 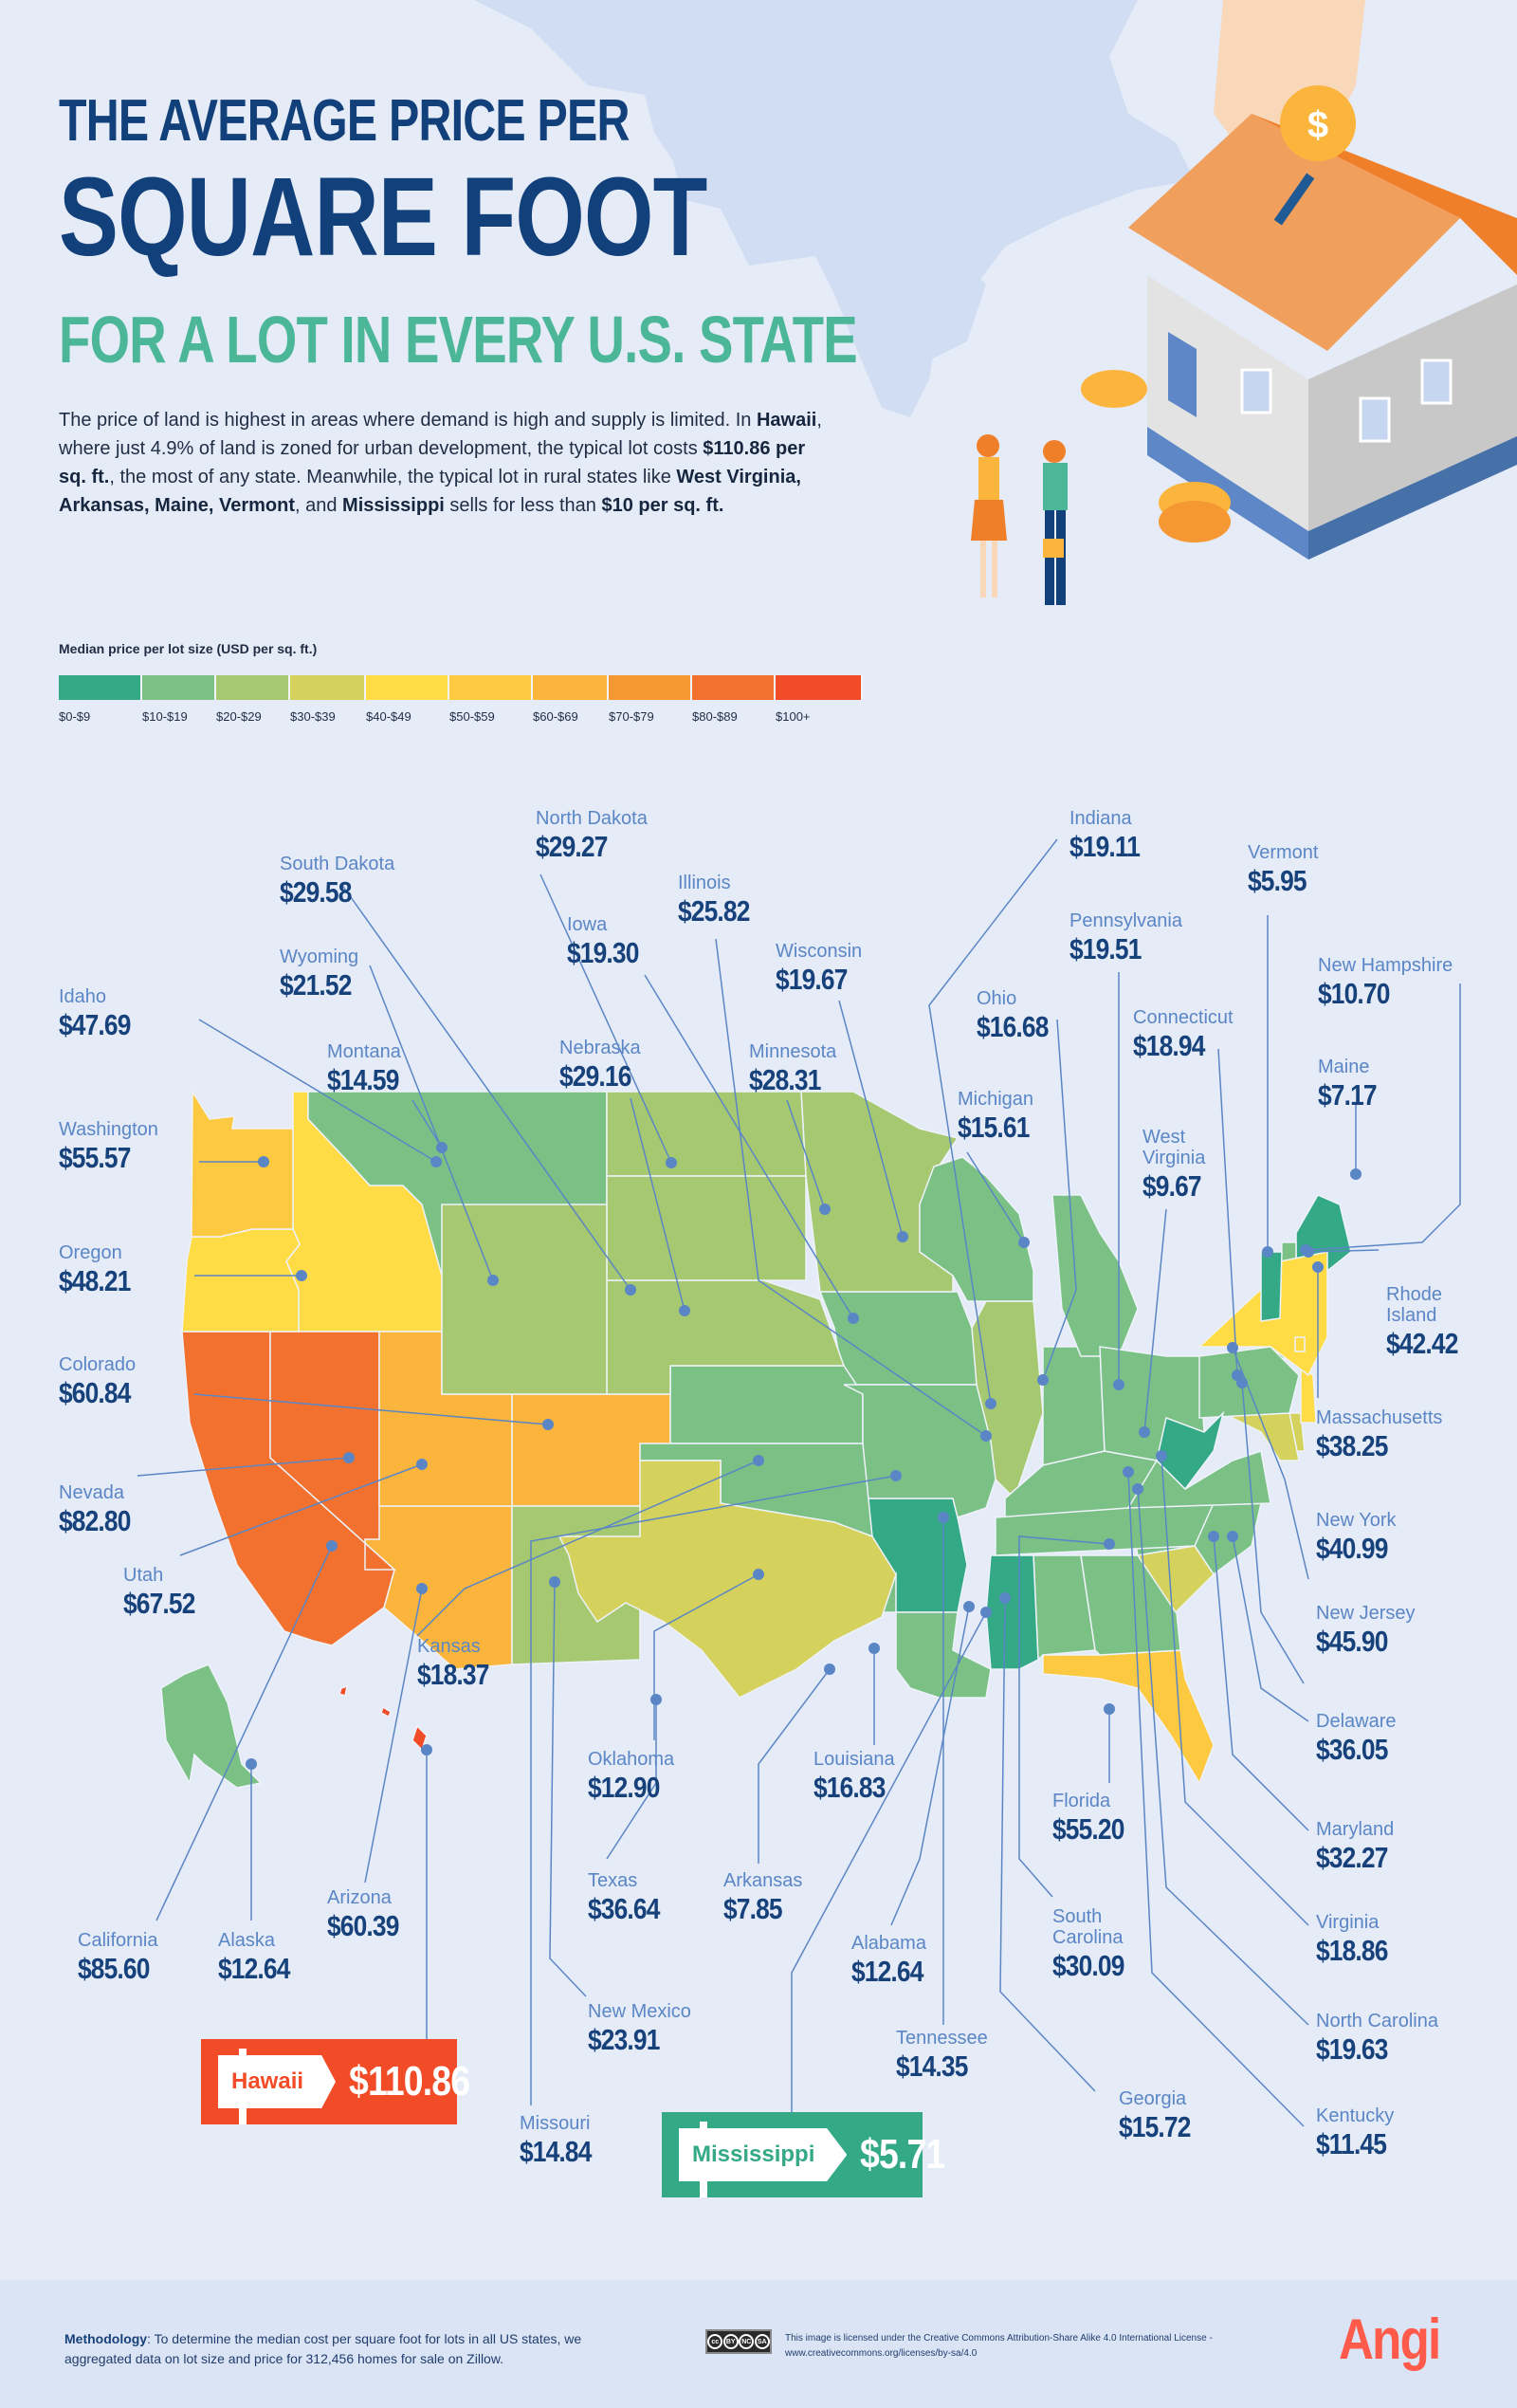 I want to click on state-price: $30.09, so click(x=1088, y=1966).